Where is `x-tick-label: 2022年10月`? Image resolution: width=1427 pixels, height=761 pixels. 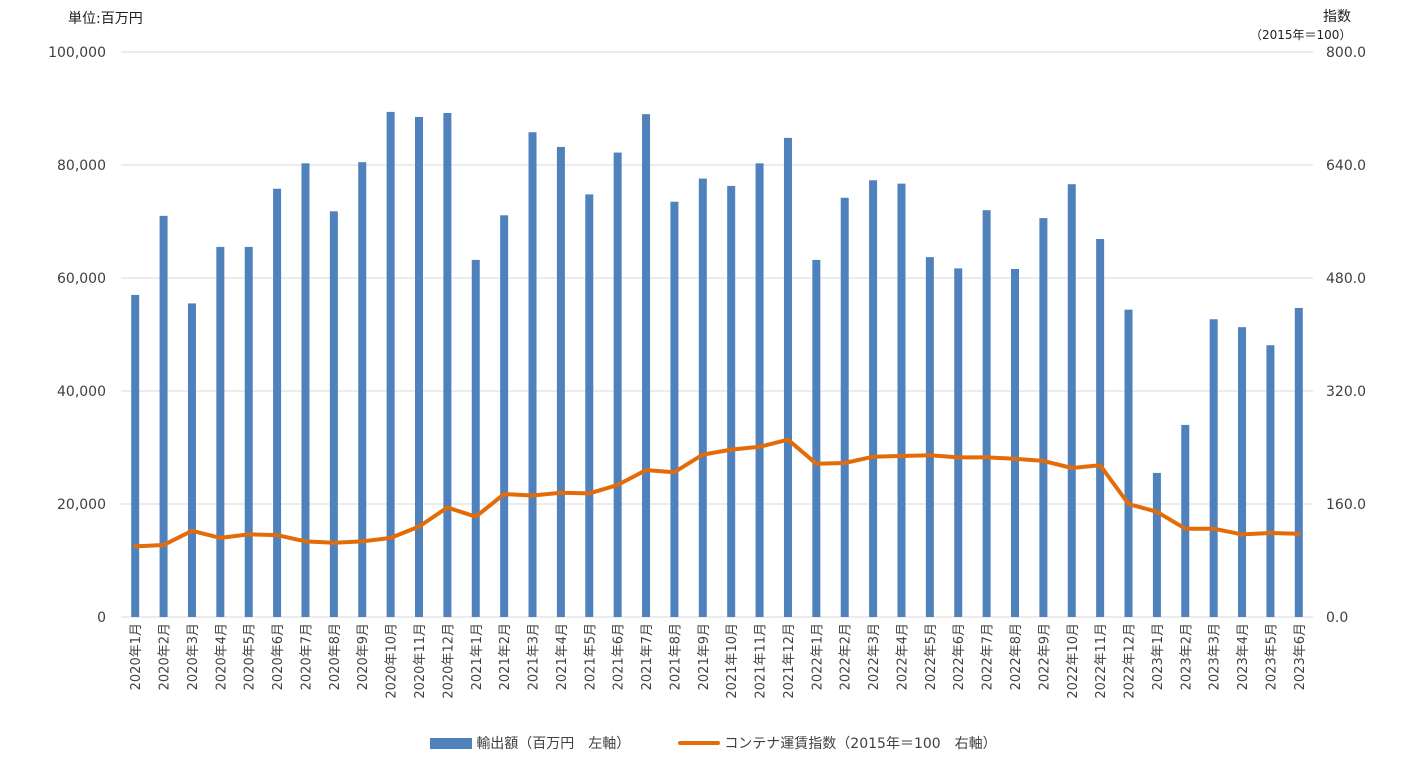
x-tick-label: 2022年10月 is located at coordinates (1073, 661).